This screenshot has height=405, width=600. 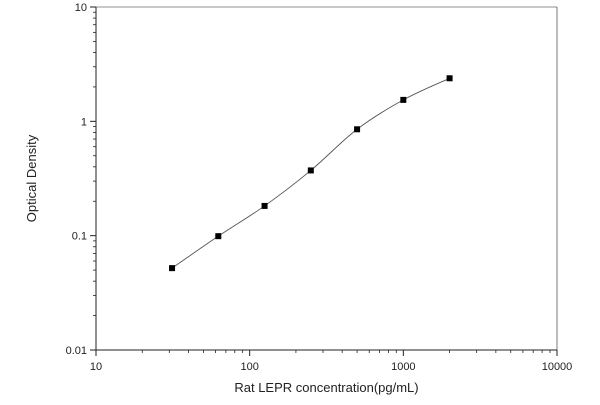 I want to click on x-tick-label: 10, so click(x=96, y=367).